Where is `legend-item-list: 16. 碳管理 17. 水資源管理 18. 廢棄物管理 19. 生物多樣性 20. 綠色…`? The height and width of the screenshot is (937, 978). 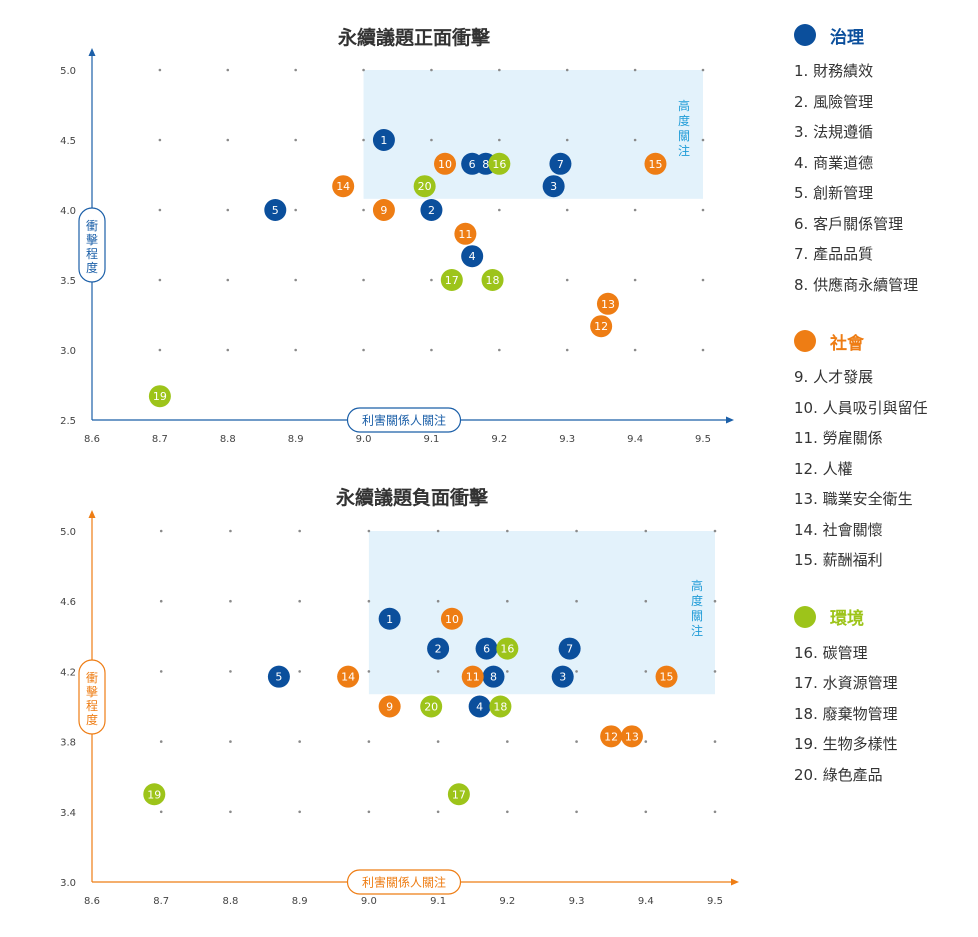
legend-item-list: 16. 碳管理 17. 水資源管理 18. 廢棄物管理 19. 生物多樣性 20. 綠色… is located at coordinates (886, 714).